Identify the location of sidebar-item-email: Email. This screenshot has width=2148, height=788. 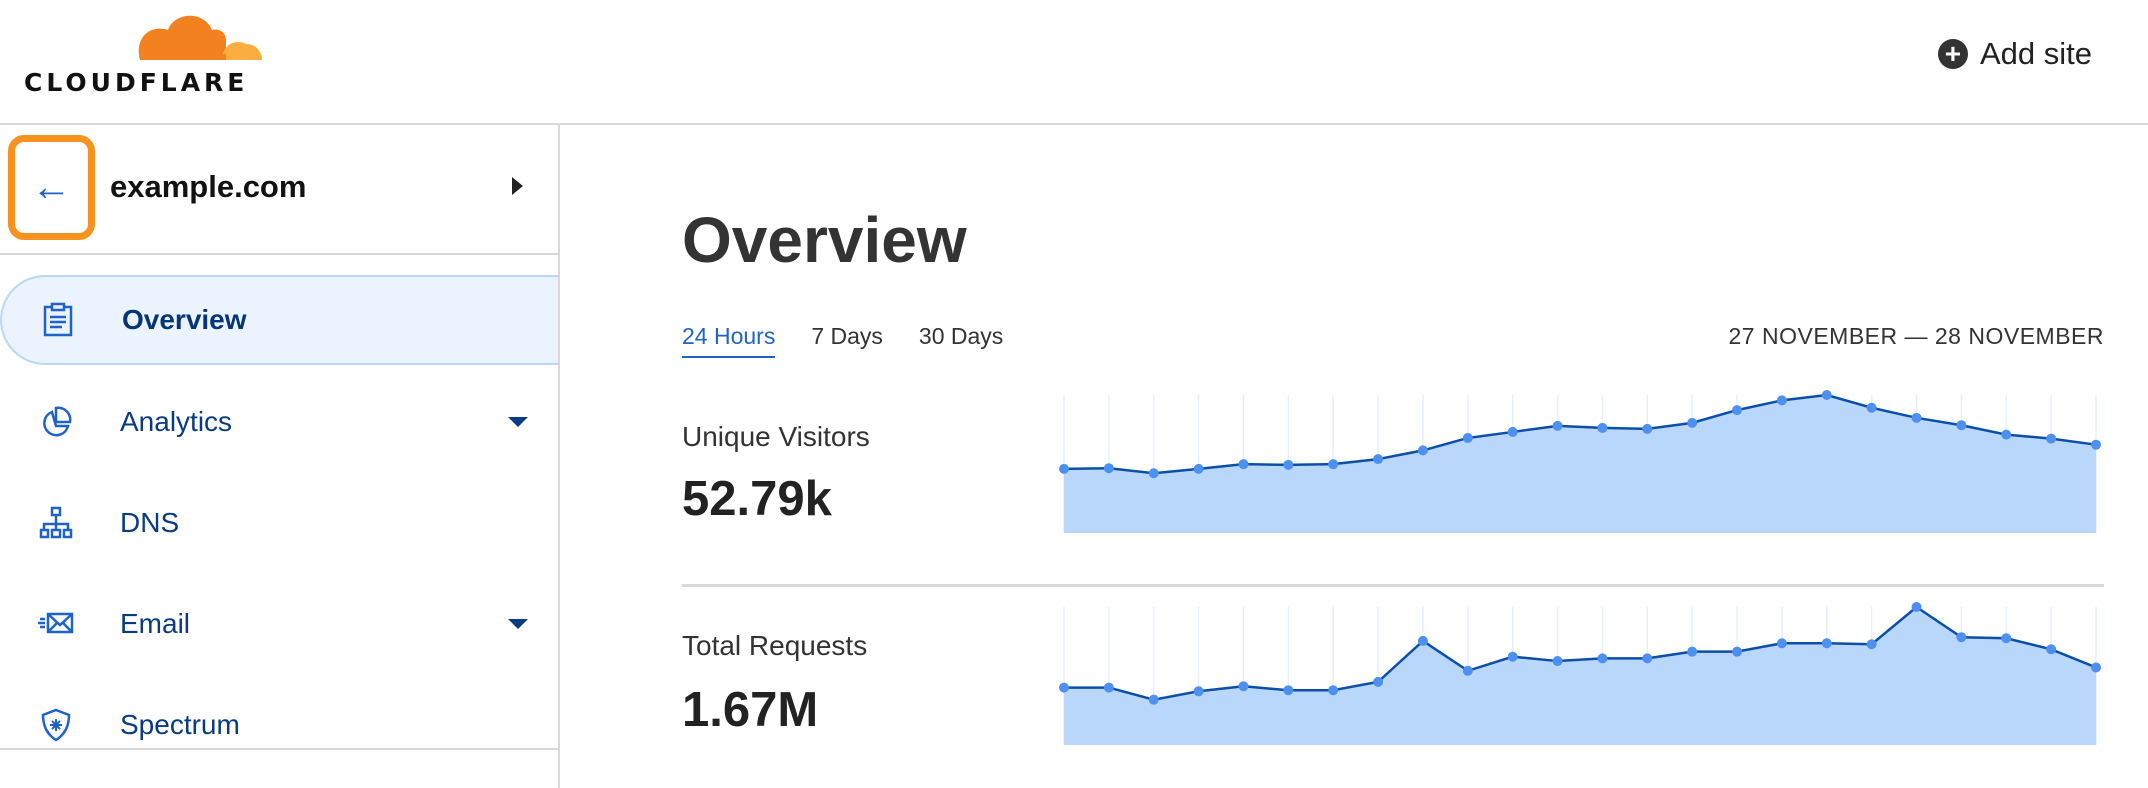
(279, 624).